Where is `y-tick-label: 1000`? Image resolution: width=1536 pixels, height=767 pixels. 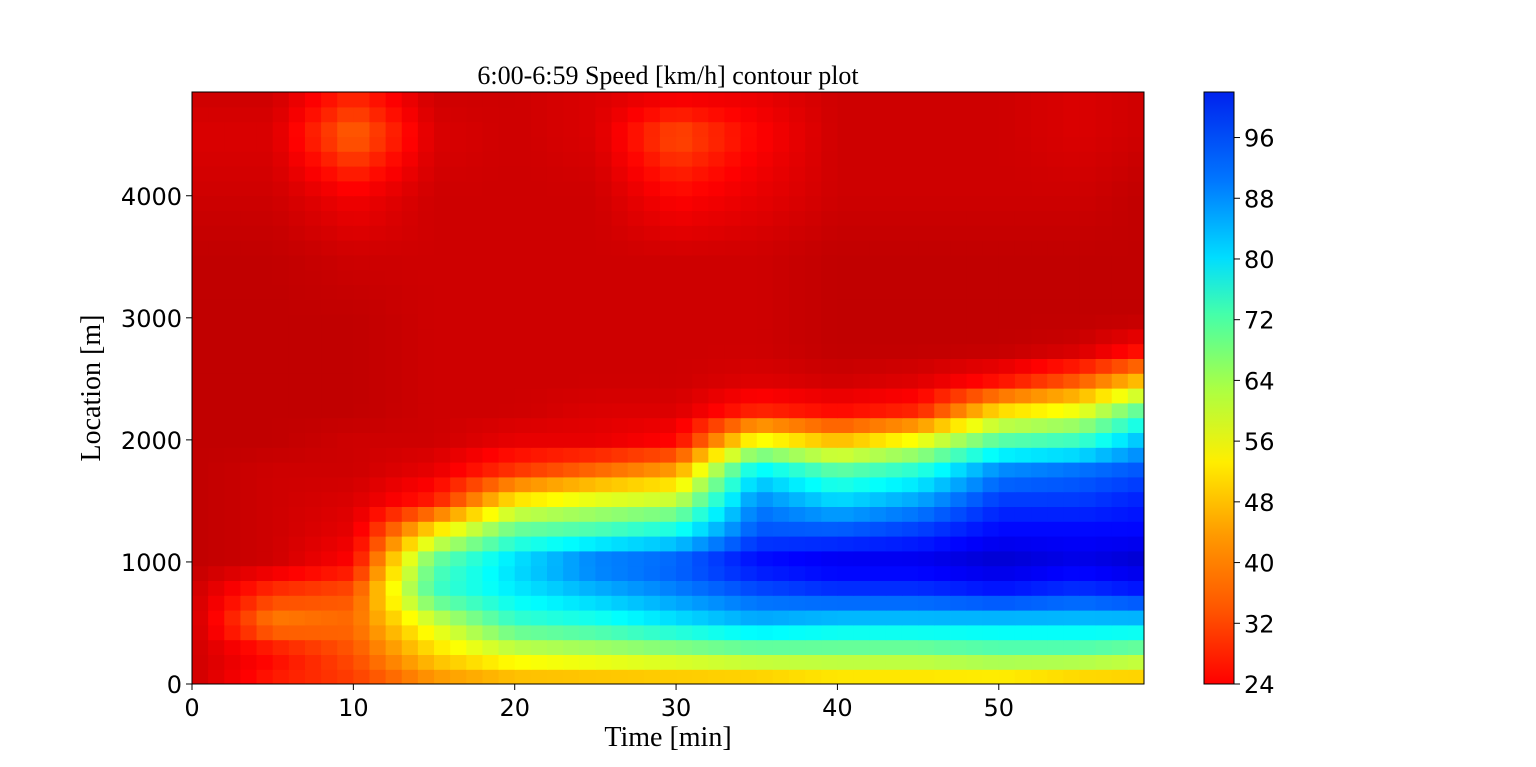 y-tick-label: 1000 is located at coordinates (151, 563).